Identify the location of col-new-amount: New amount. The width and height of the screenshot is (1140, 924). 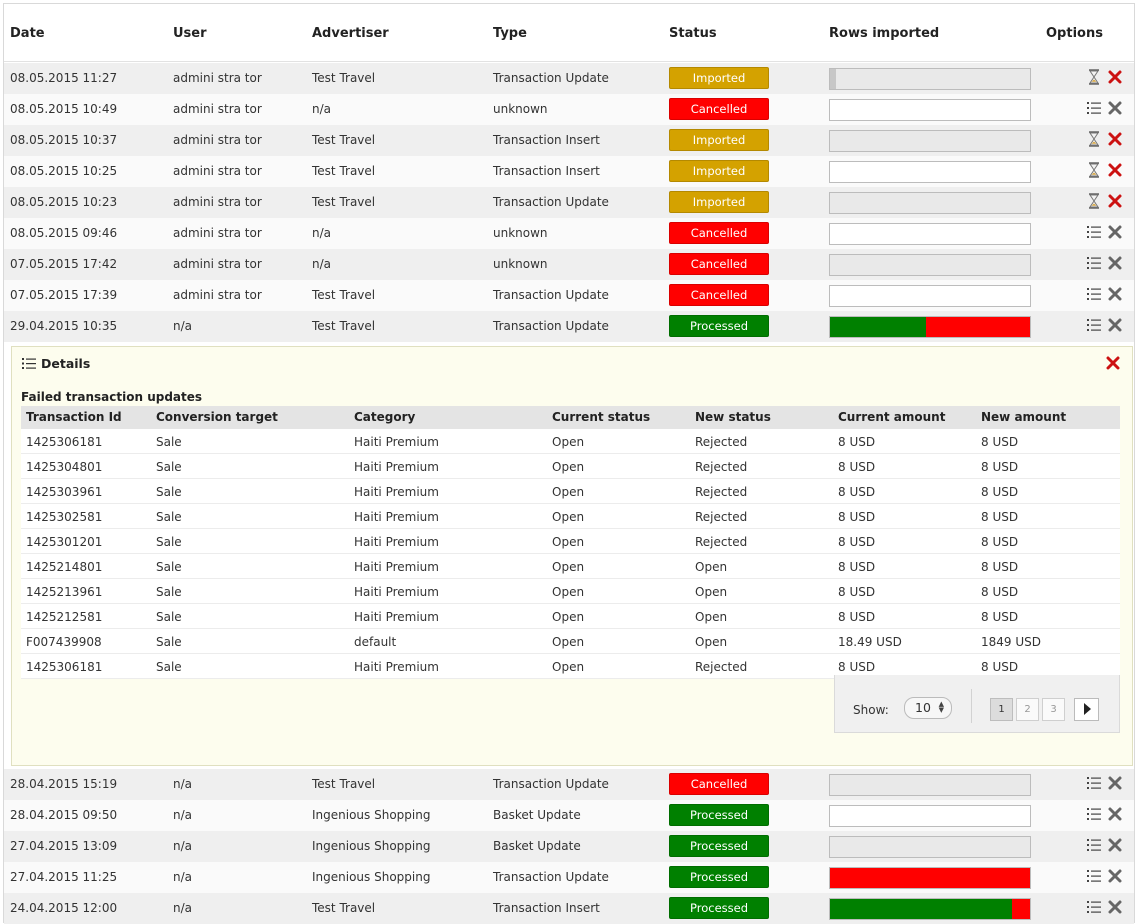
(1024, 417).